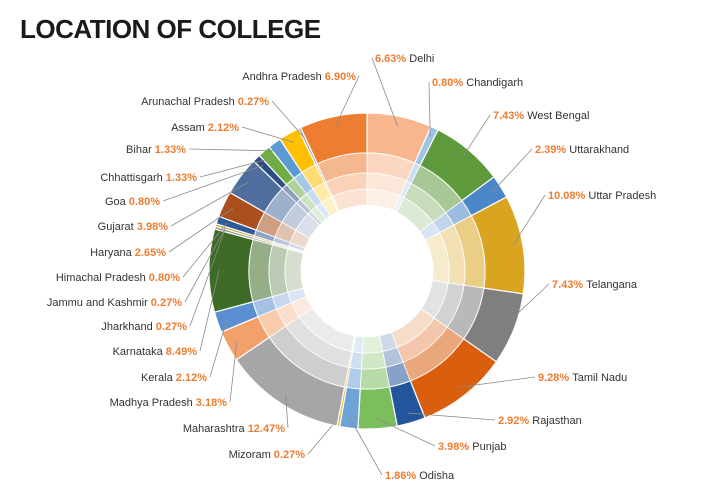  What do you see at coordinates (139, 352) in the screenshot?
I see `data-label-name-karnataka: Karnataka` at bounding box center [139, 352].